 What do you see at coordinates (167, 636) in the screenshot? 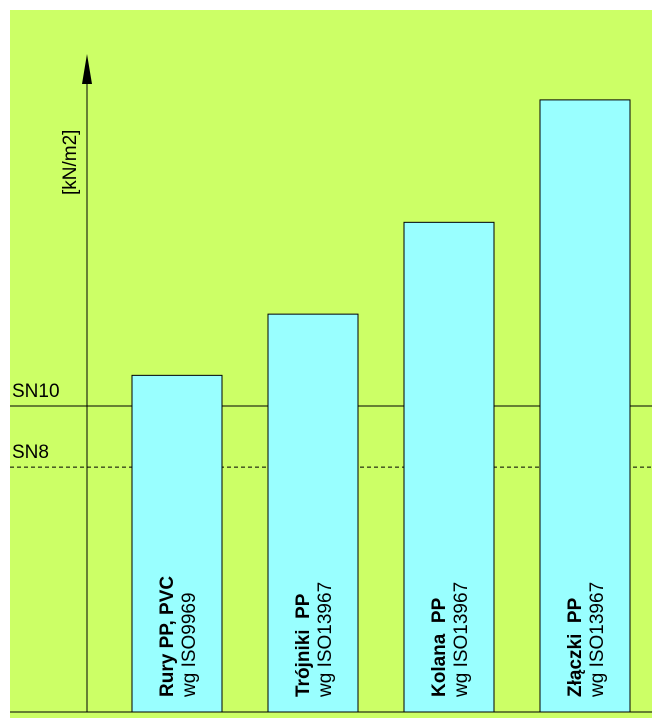
I see `category-label: Rury PP, PVC` at bounding box center [167, 636].